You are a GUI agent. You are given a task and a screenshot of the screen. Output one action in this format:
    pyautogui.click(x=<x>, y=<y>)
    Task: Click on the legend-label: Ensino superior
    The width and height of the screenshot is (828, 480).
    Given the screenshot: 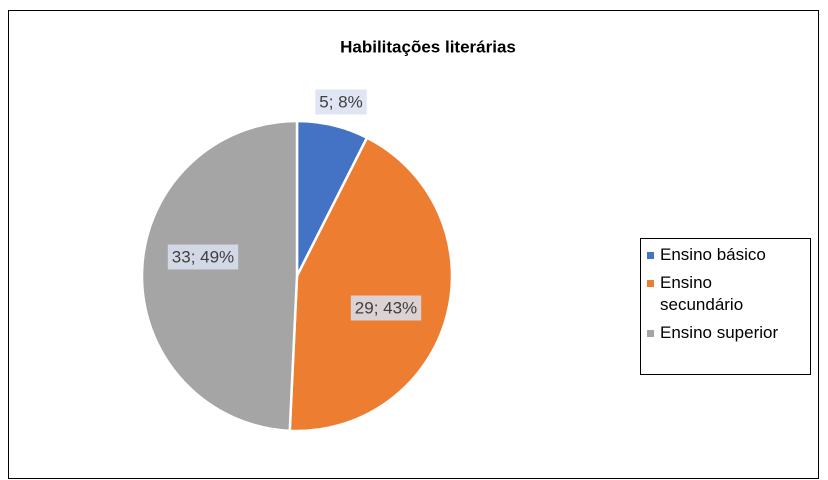 What is the action you would take?
    pyautogui.click(x=719, y=332)
    